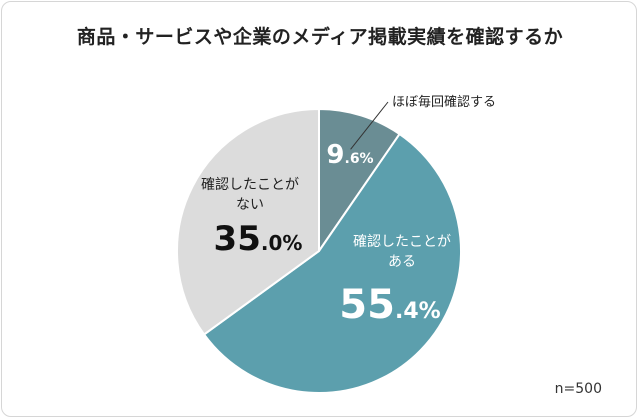 The height and width of the screenshot is (420, 640). What do you see at coordinates (237, 239) in the screenshot?
I see `slice-value-integer: 35` at bounding box center [237, 239].